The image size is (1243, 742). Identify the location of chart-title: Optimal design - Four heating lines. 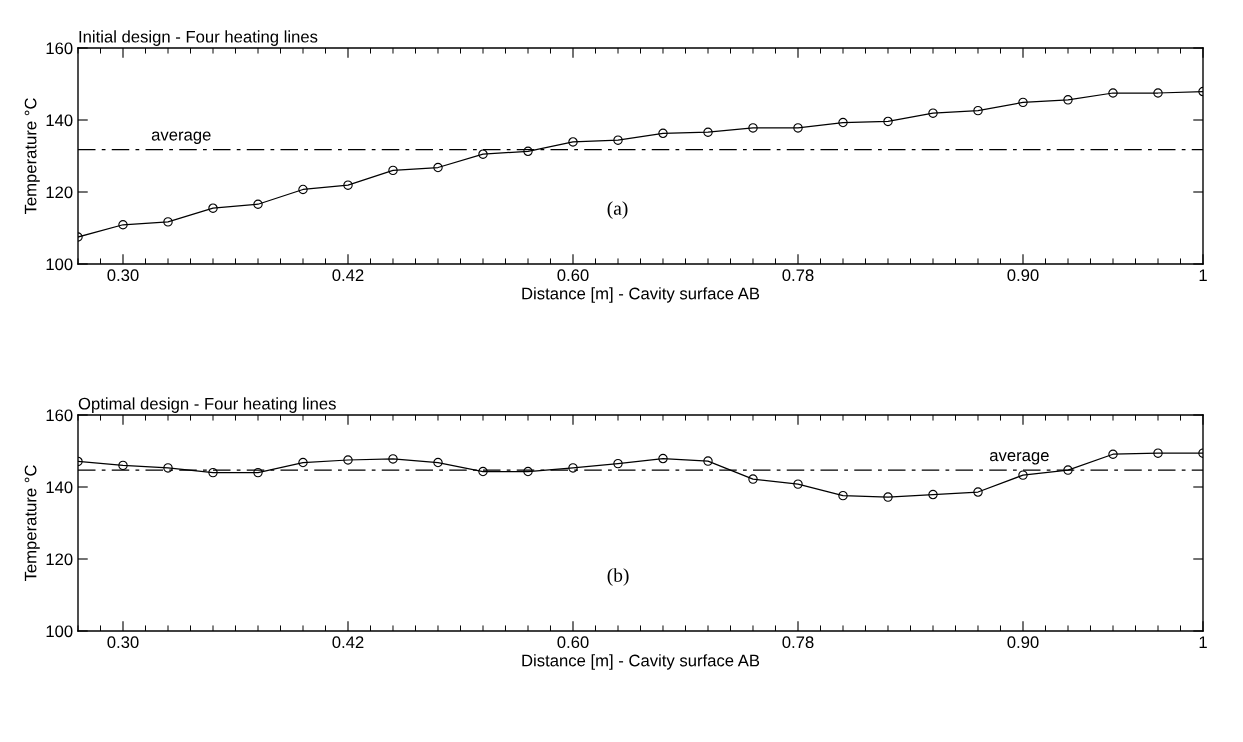
(207, 405).